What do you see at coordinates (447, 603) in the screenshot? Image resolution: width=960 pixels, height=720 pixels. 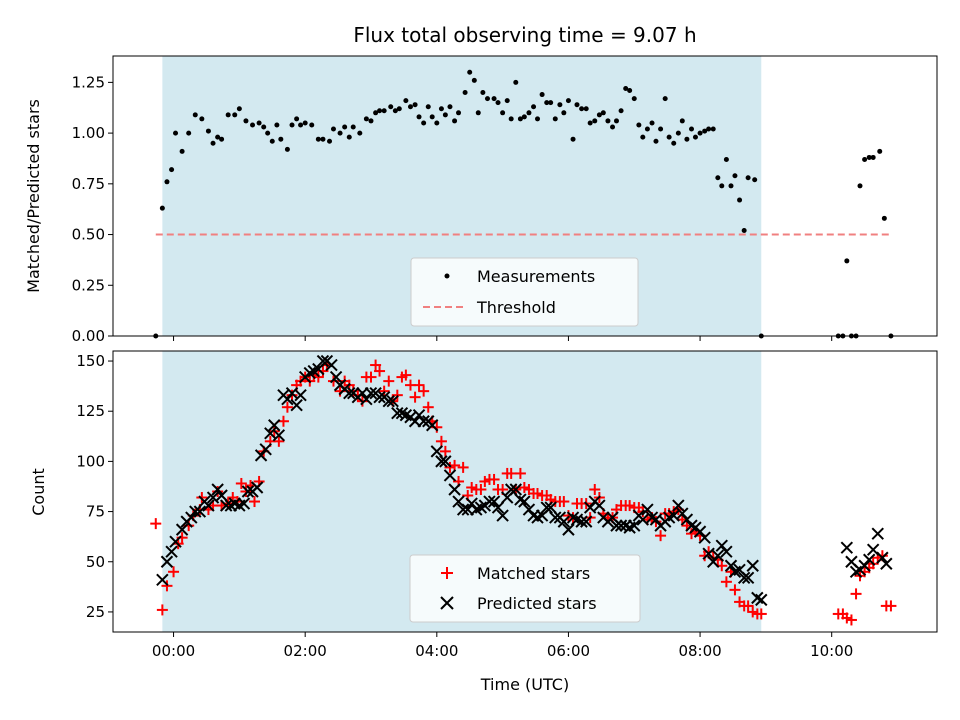 I see `legend-predicted-marker` at bounding box center [447, 603].